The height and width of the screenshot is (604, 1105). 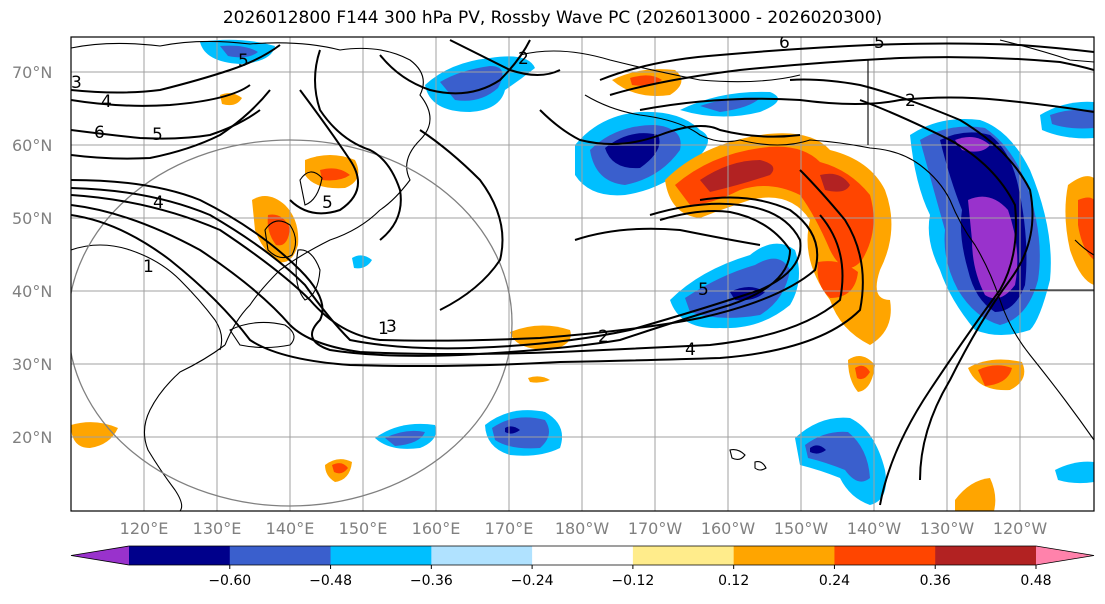 What do you see at coordinates (532, 581) in the screenshot?
I see `colorbar-tick-label: −0.24` at bounding box center [532, 581].